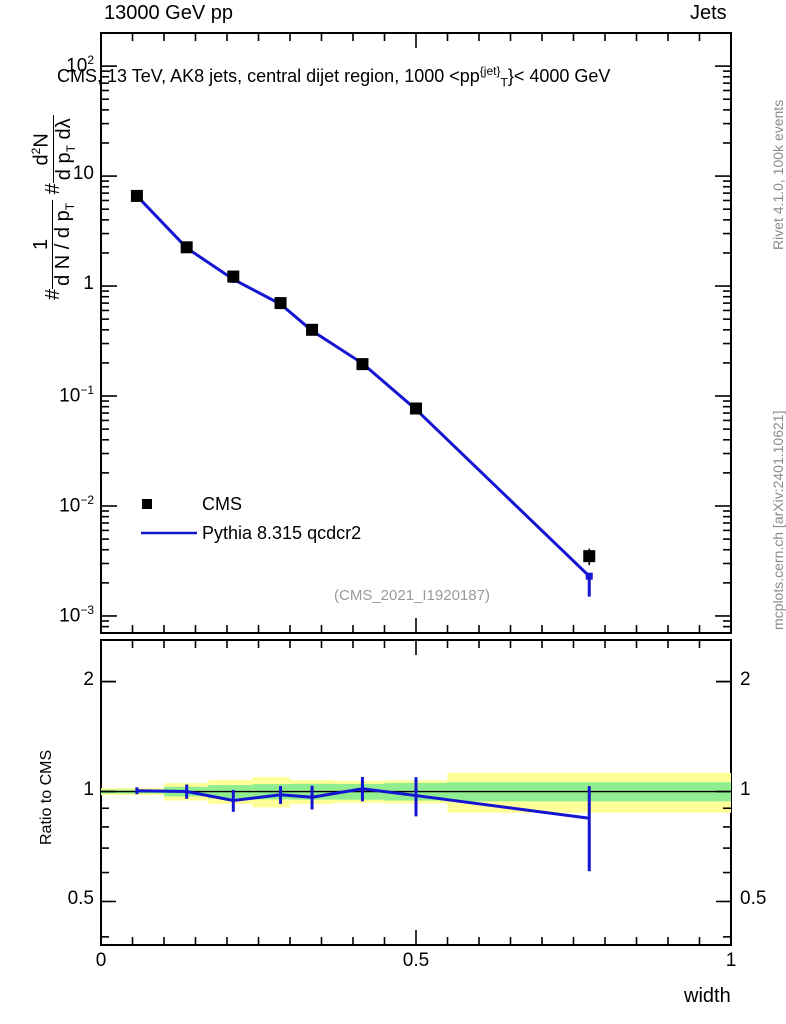 The height and width of the screenshot is (1024, 786). I want to click on legend-marker-square-icon, so click(171, 504).